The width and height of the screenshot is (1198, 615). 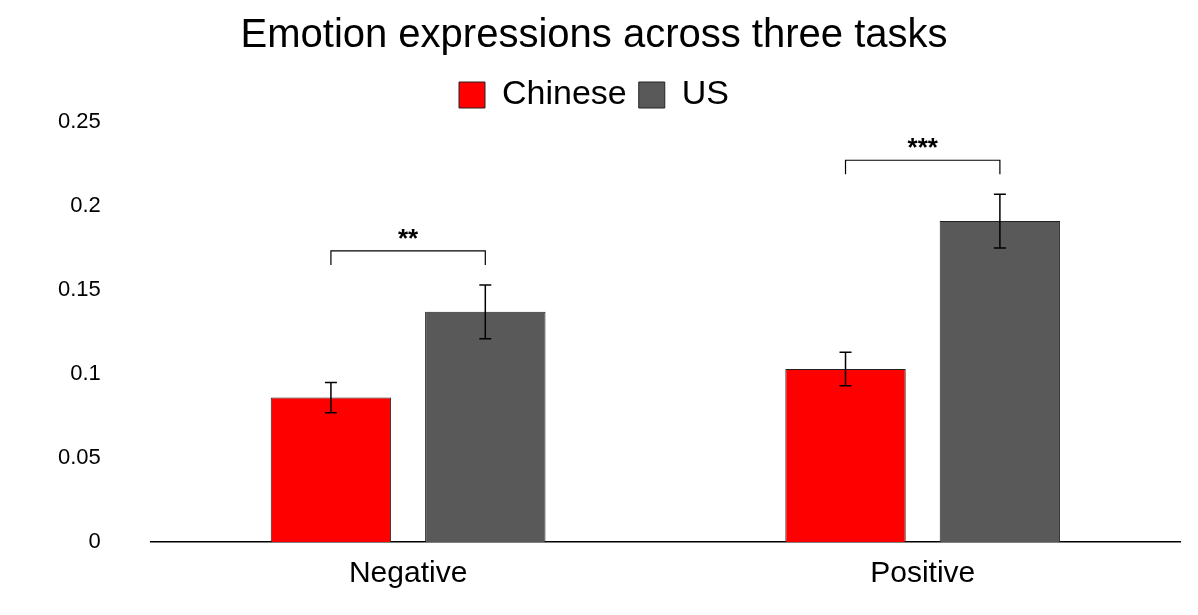 What do you see at coordinates (923, 147) in the screenshot?
I see `annotation: ***` at bounding box center [923, 147].